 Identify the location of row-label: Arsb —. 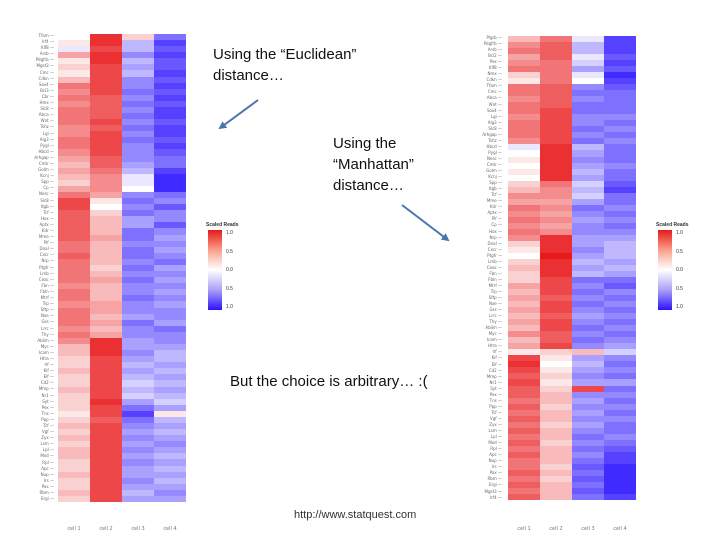
(494, 50).